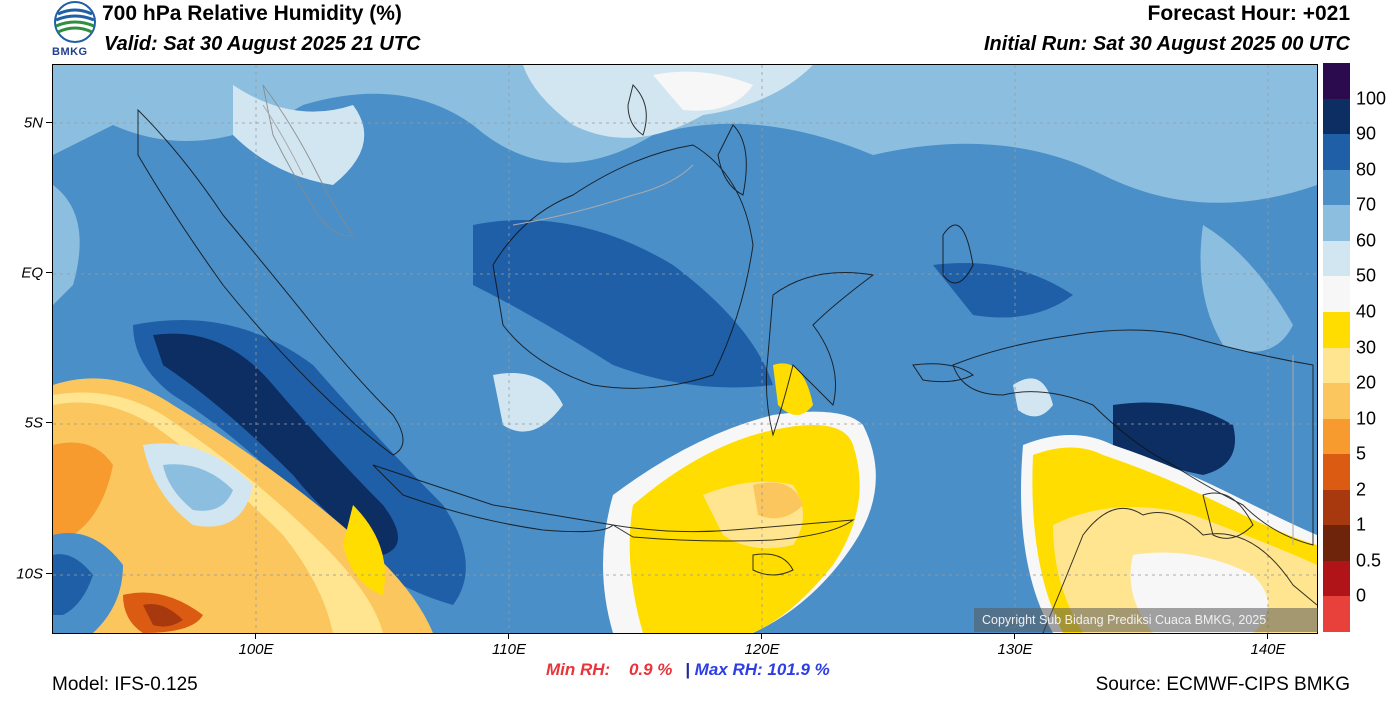 The width and height of the screenshot is (1400, 709). Describe the element at coordinates (728, 669) in the screenshot. I see `max-rh-label: Max RH:` at that location.